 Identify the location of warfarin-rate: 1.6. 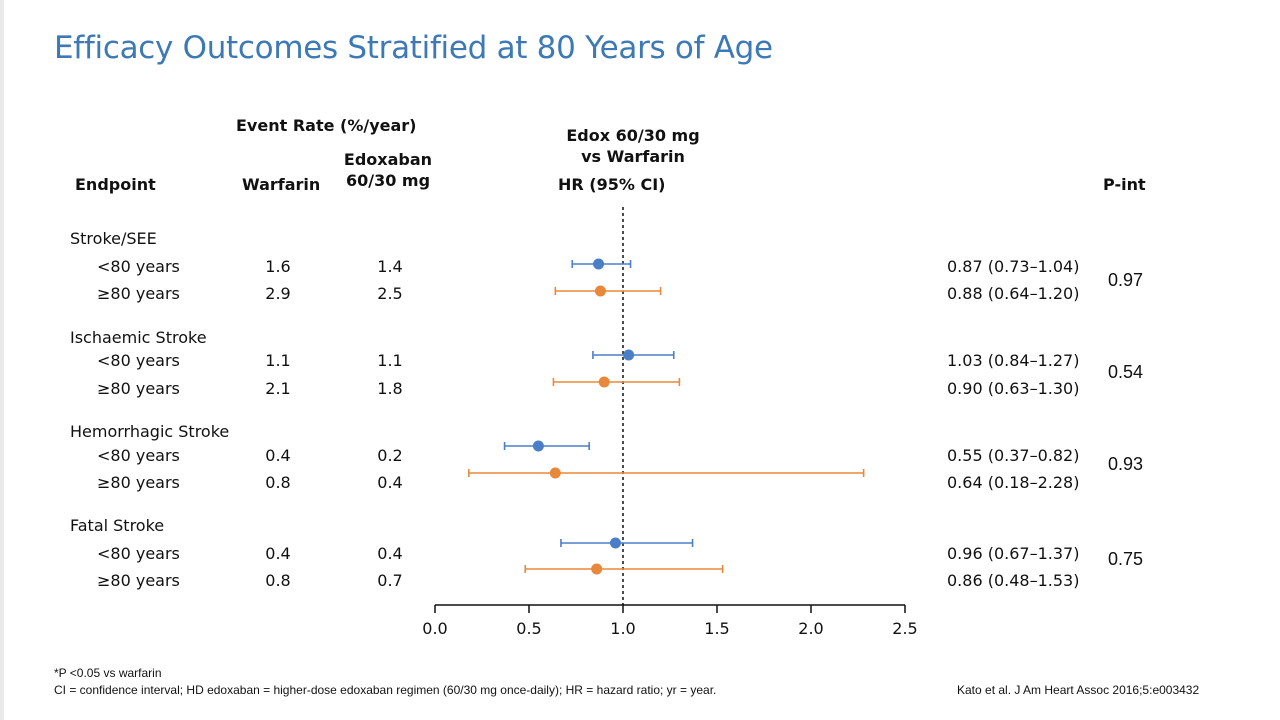
(278, 266).